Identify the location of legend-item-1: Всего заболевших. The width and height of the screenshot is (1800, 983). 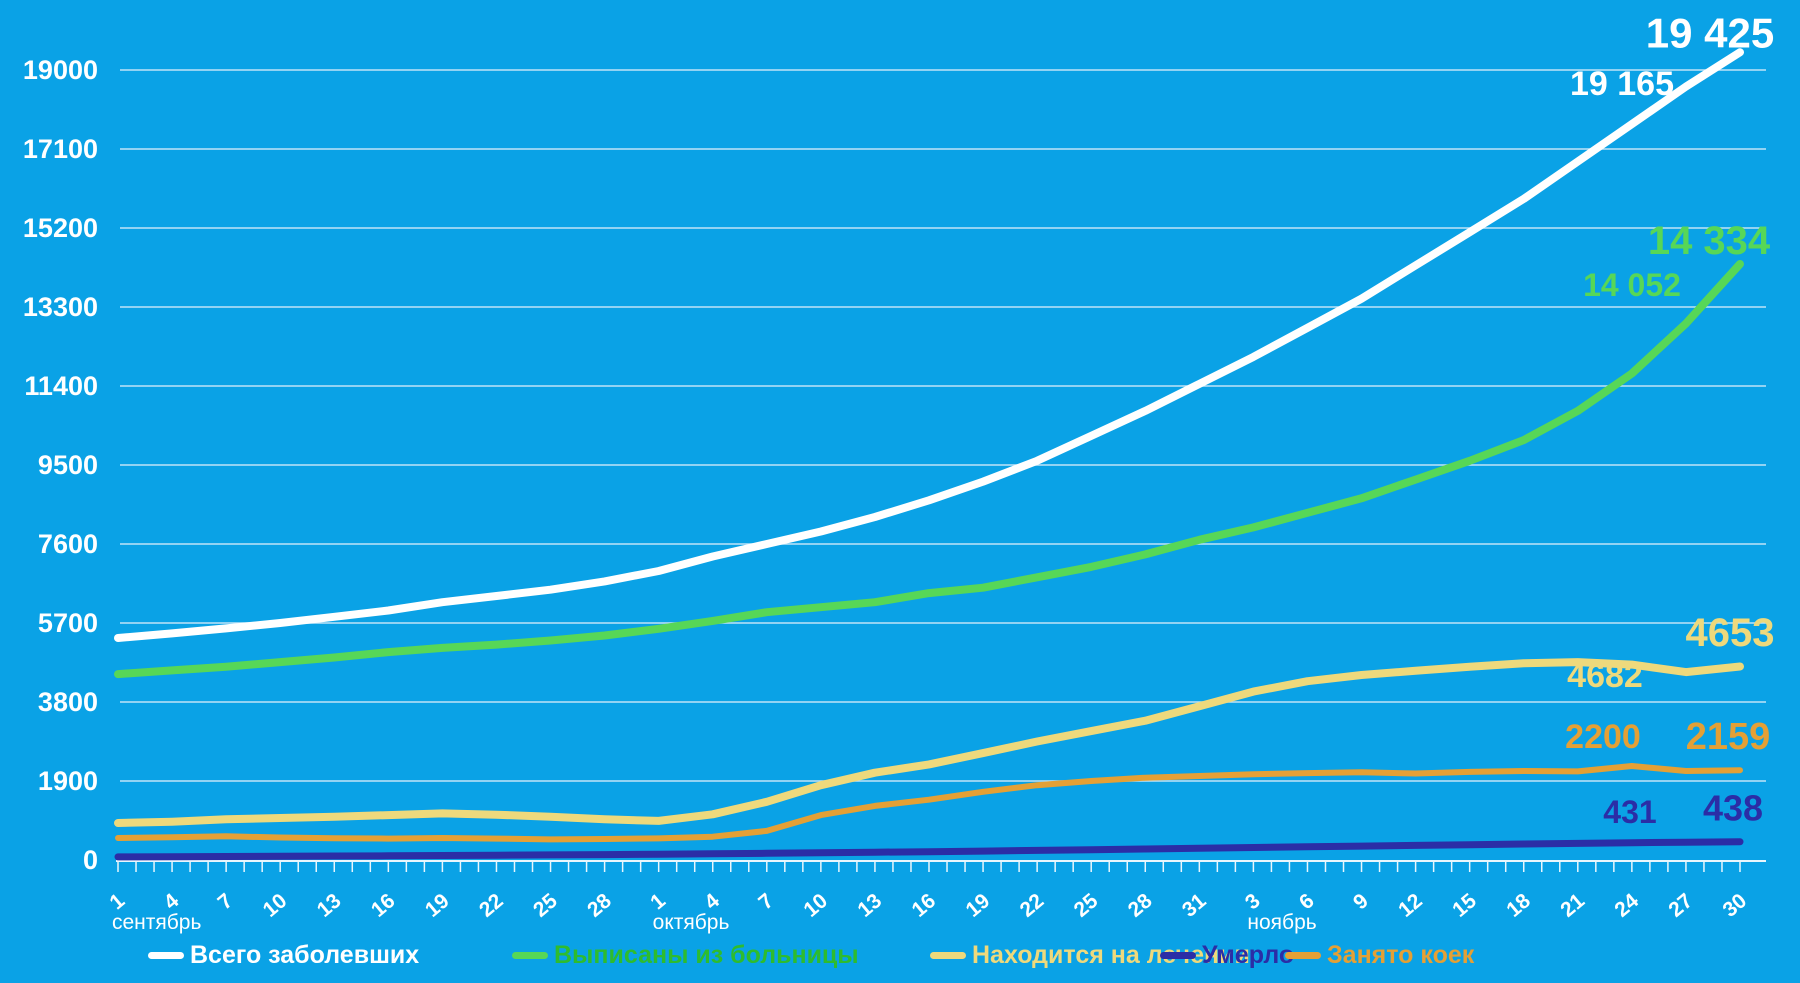
(283, 955).